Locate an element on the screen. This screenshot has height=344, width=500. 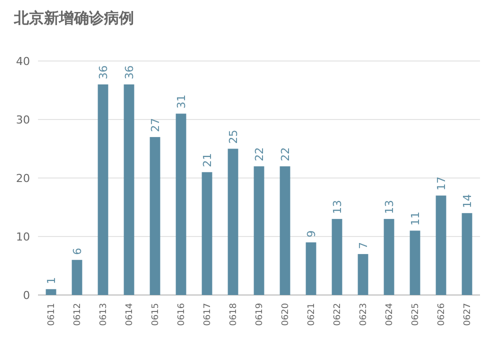
data-label: 27 is located at coordinates (155, 125).